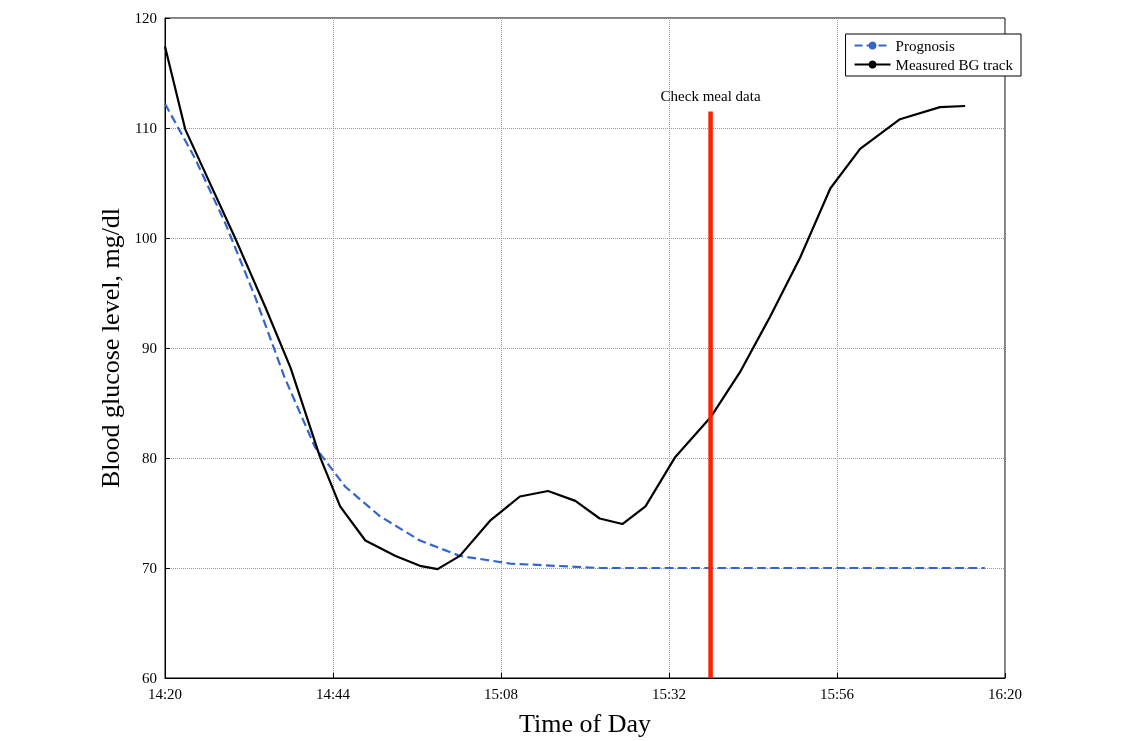  What do you see at coordinates (165, 693) in the screenshot?
I see `x-tick-label: 14:20` at bounding box center [165, 693].